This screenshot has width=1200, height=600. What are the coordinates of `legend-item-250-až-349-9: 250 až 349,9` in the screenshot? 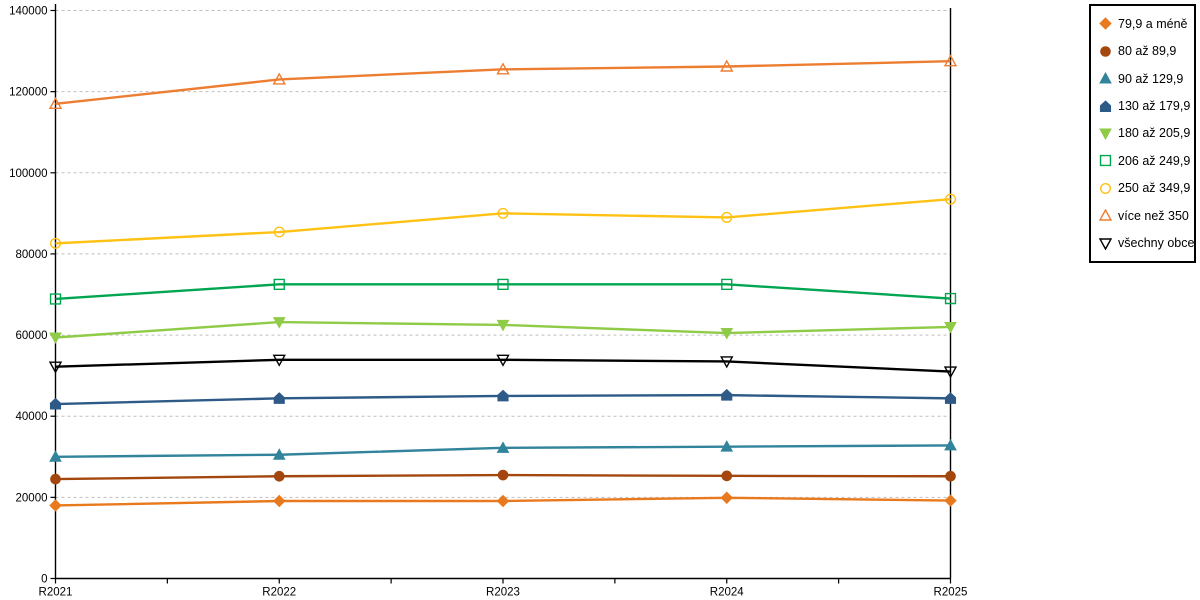 It's located at (1146, 188).